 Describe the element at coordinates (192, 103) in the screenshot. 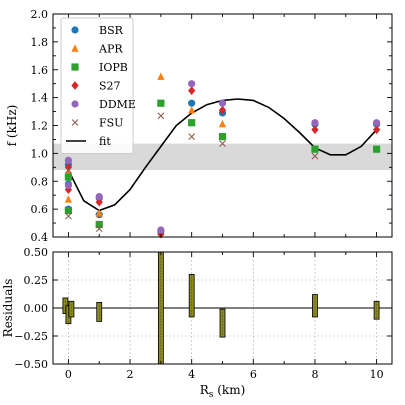

I see `data-point-bsr` at that location.